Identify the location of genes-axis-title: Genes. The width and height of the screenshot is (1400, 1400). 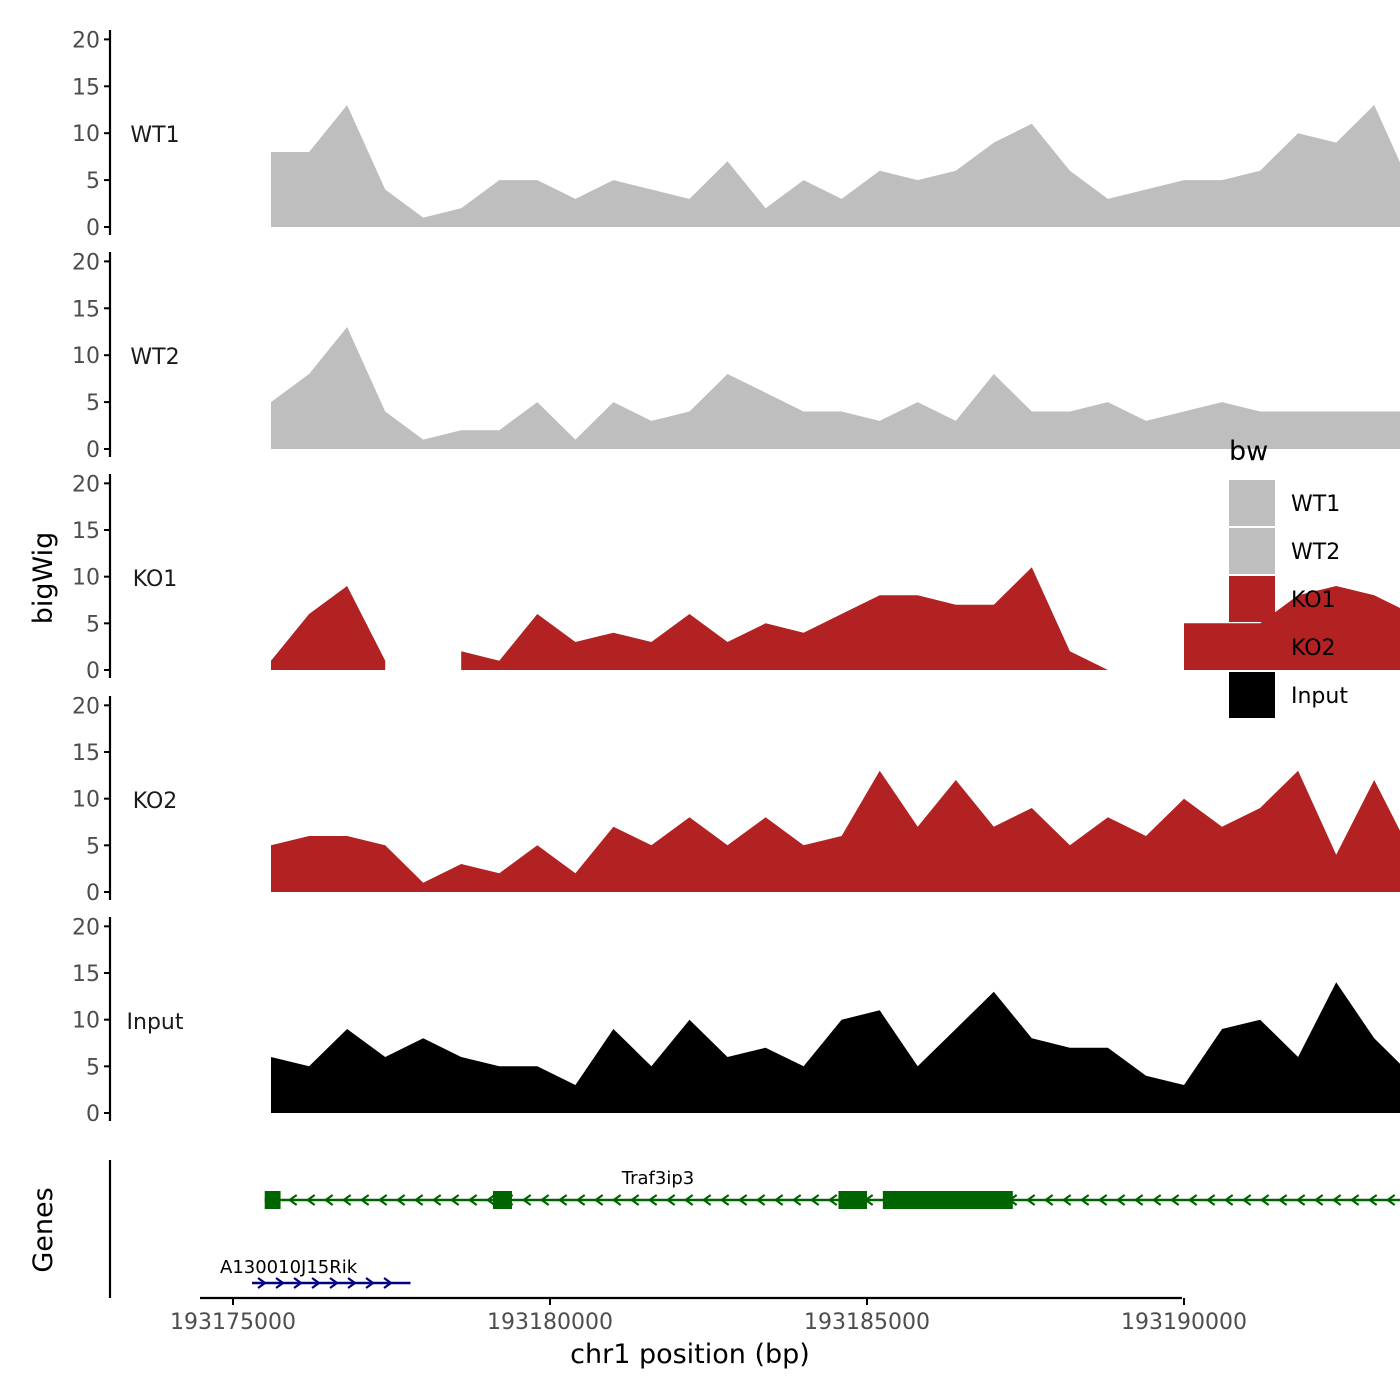
(43, 1229).